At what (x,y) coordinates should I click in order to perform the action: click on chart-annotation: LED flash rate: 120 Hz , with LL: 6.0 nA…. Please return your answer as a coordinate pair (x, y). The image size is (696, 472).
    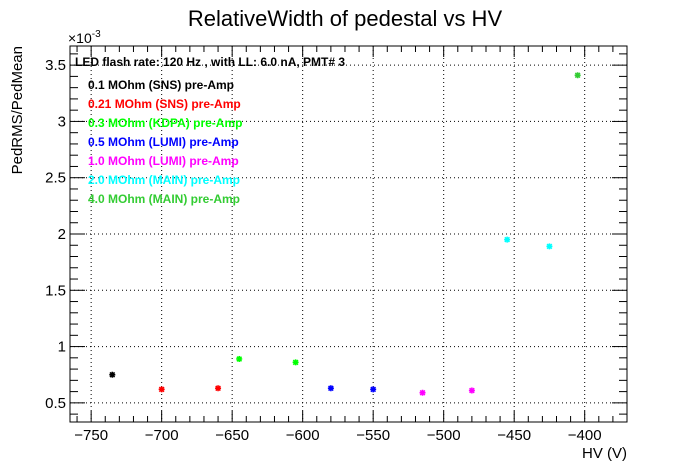
    Looking at the image, I should click on (210, 62).